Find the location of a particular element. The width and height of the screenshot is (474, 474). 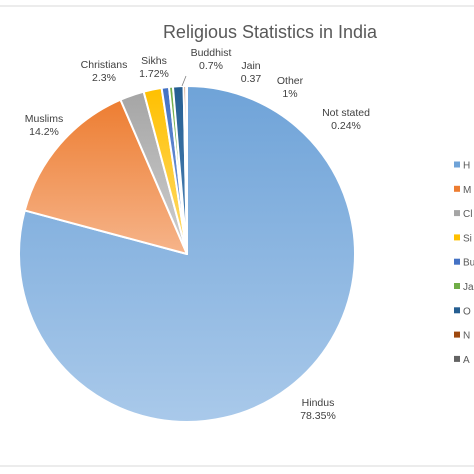

legend-swatch-jain is located at coordinates (457, 286).